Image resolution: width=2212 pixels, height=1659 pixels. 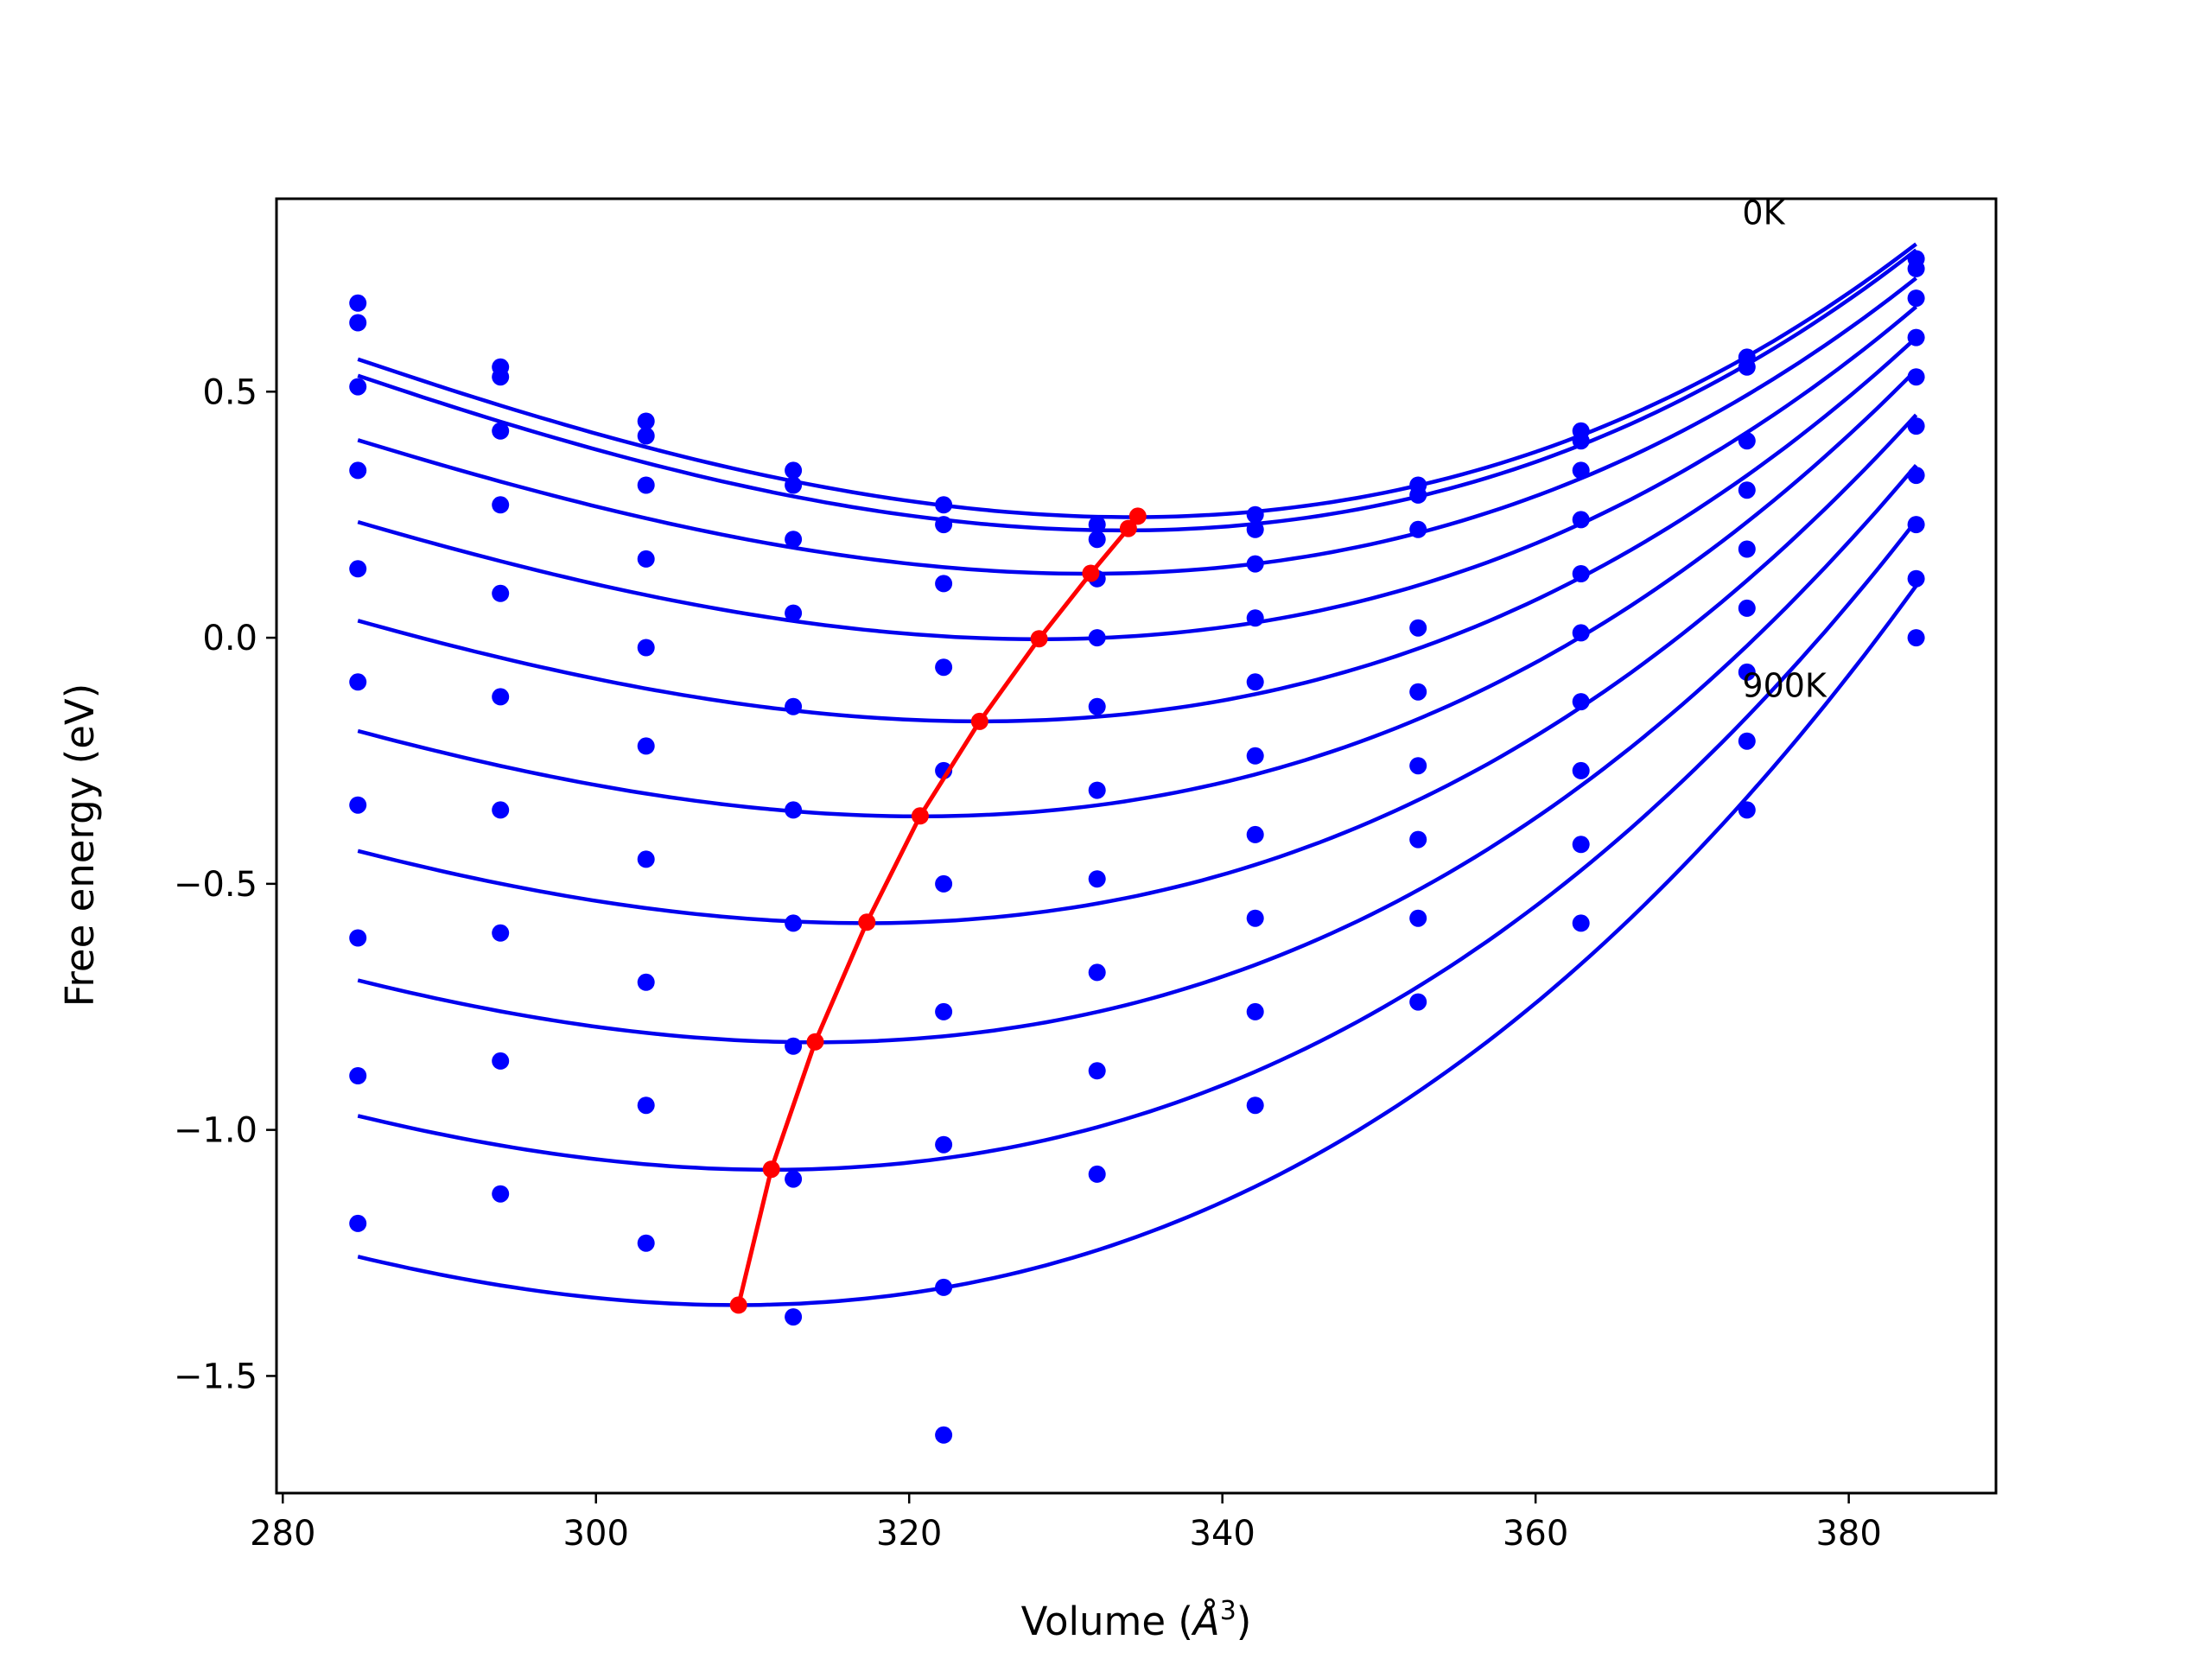 I want to click on y-tick-label: −1.5, so click(x=215, y=1376).